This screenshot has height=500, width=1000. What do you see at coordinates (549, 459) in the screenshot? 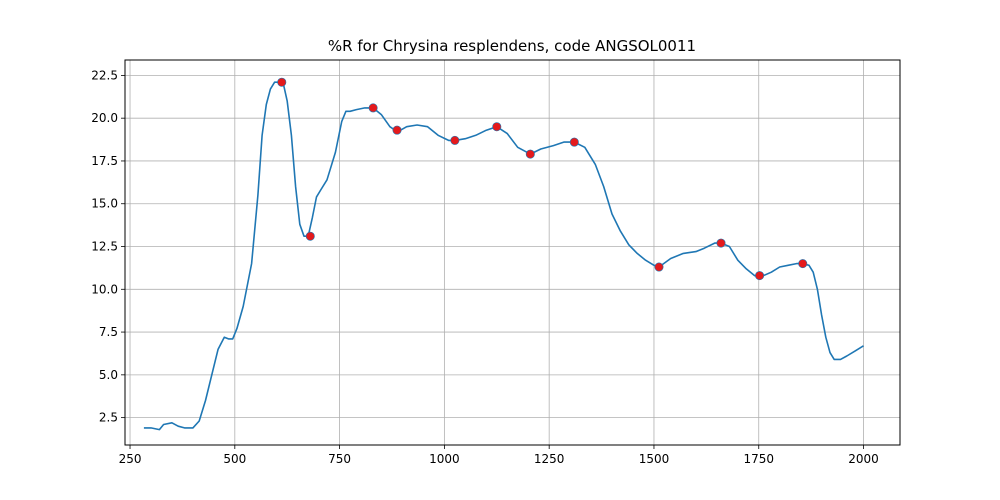
I see `x-tick-label: 1250` at bounding box center [549, 459].